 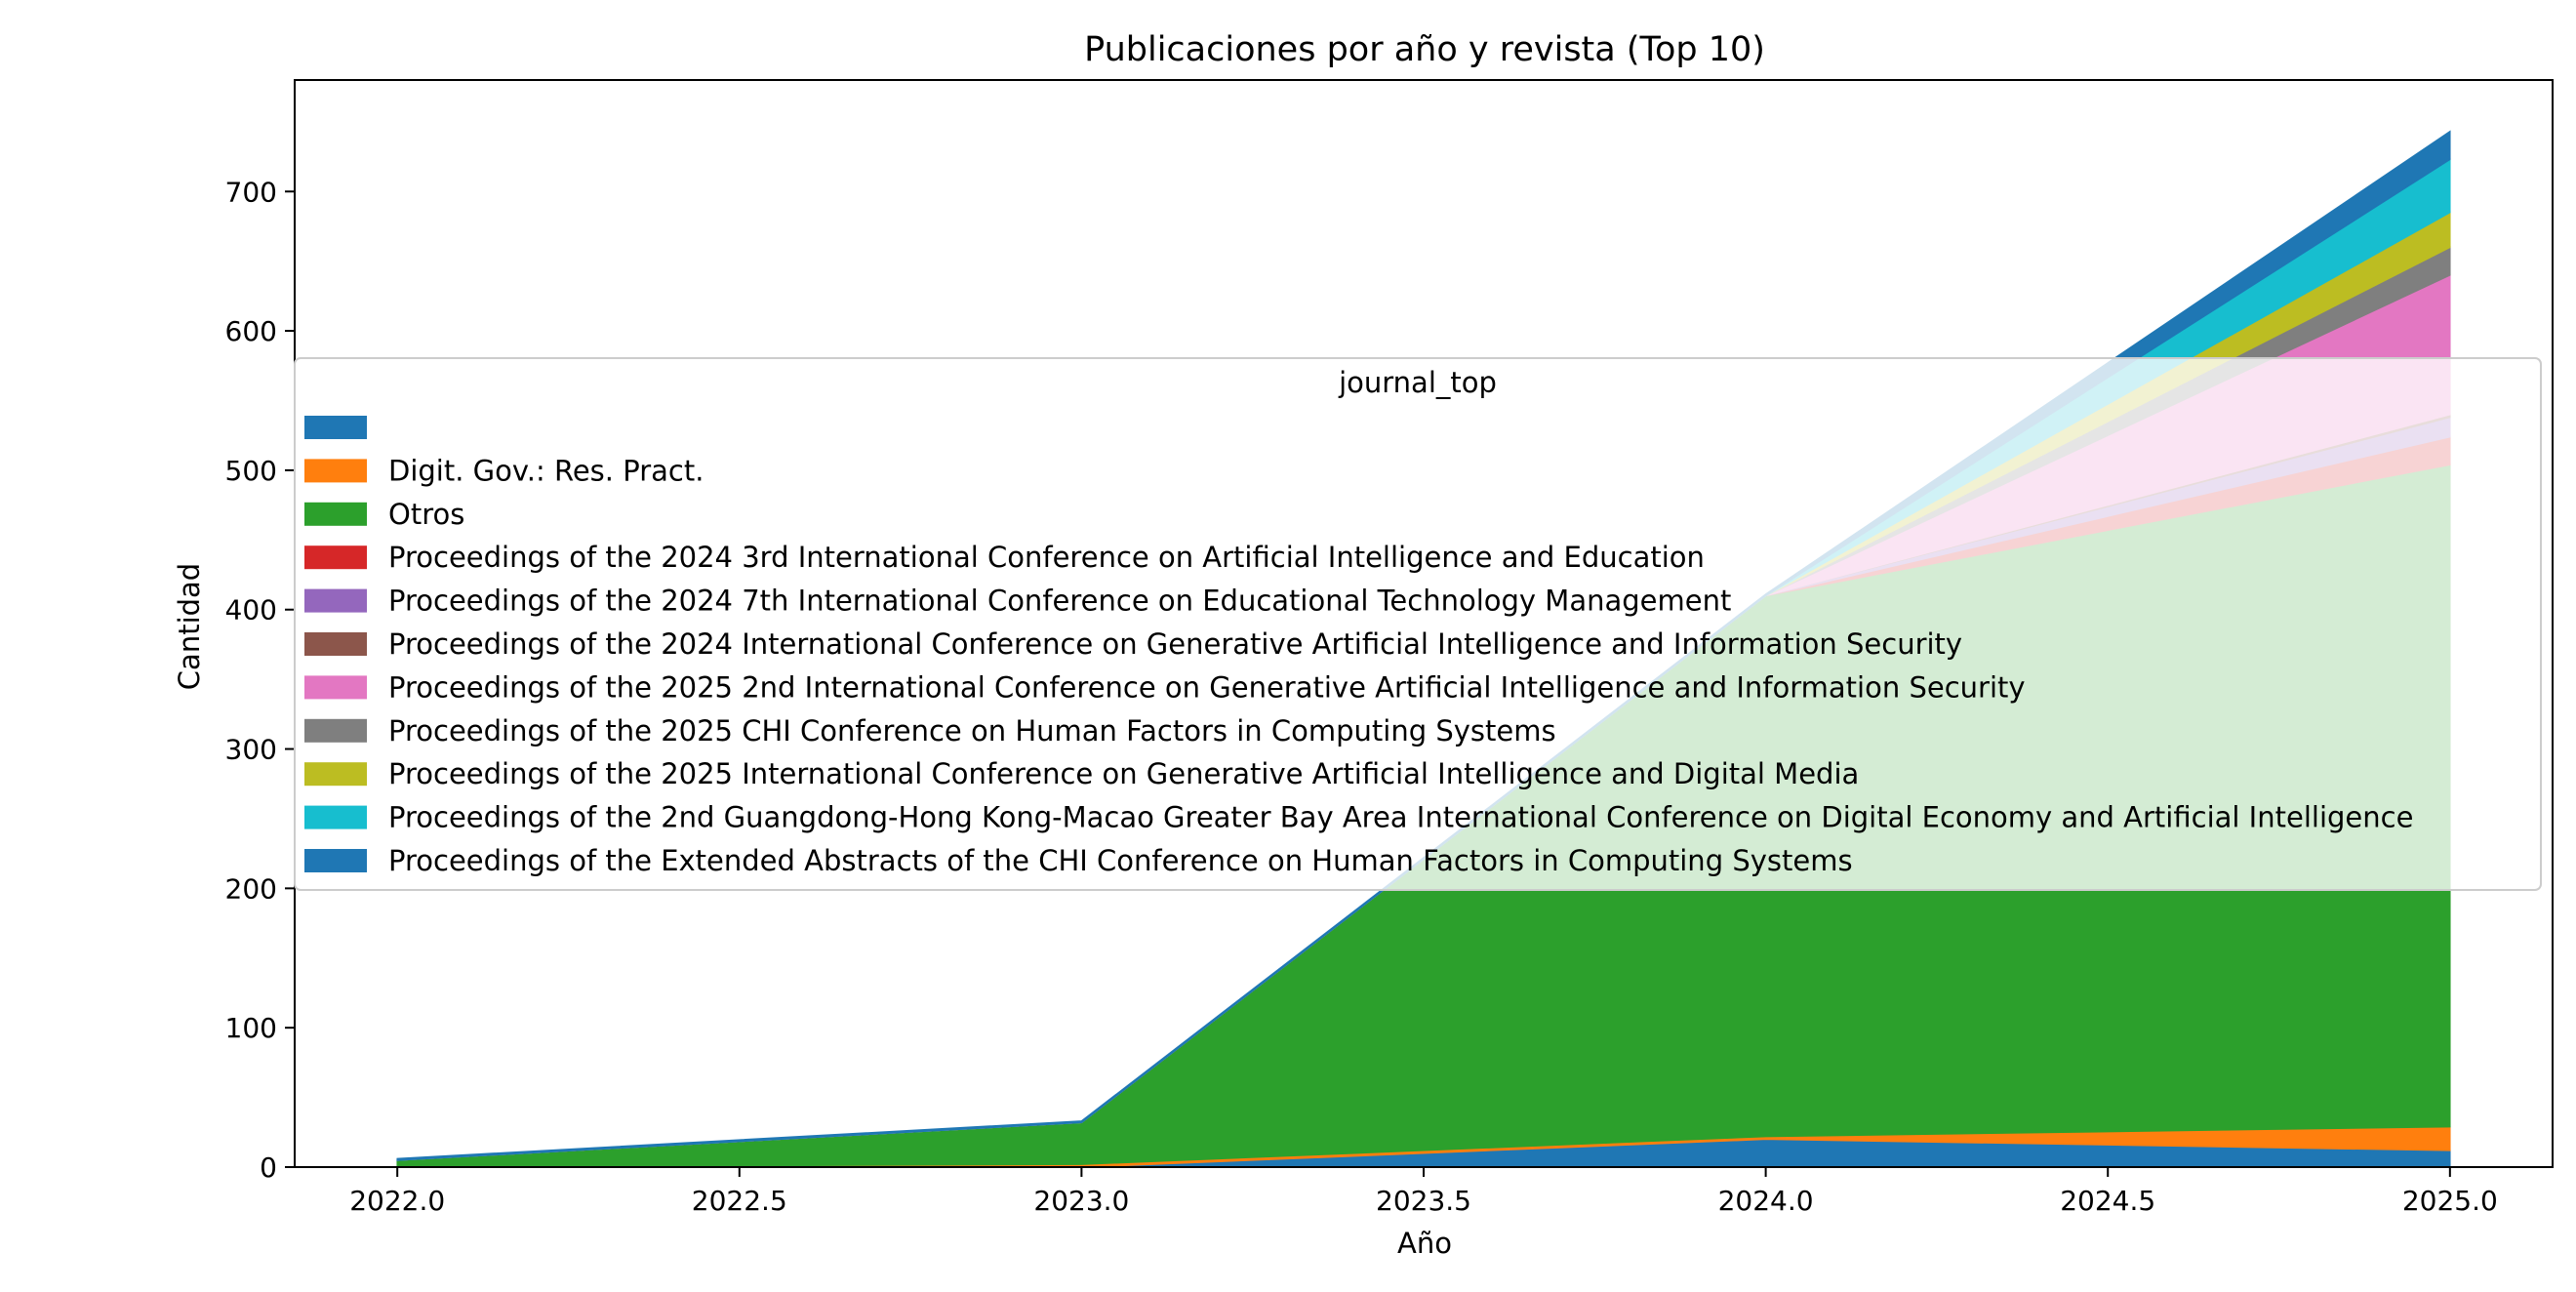 I want to click on chart-title: Publicaciones por año y revista (Top 10), so click(x=1424, y=49).